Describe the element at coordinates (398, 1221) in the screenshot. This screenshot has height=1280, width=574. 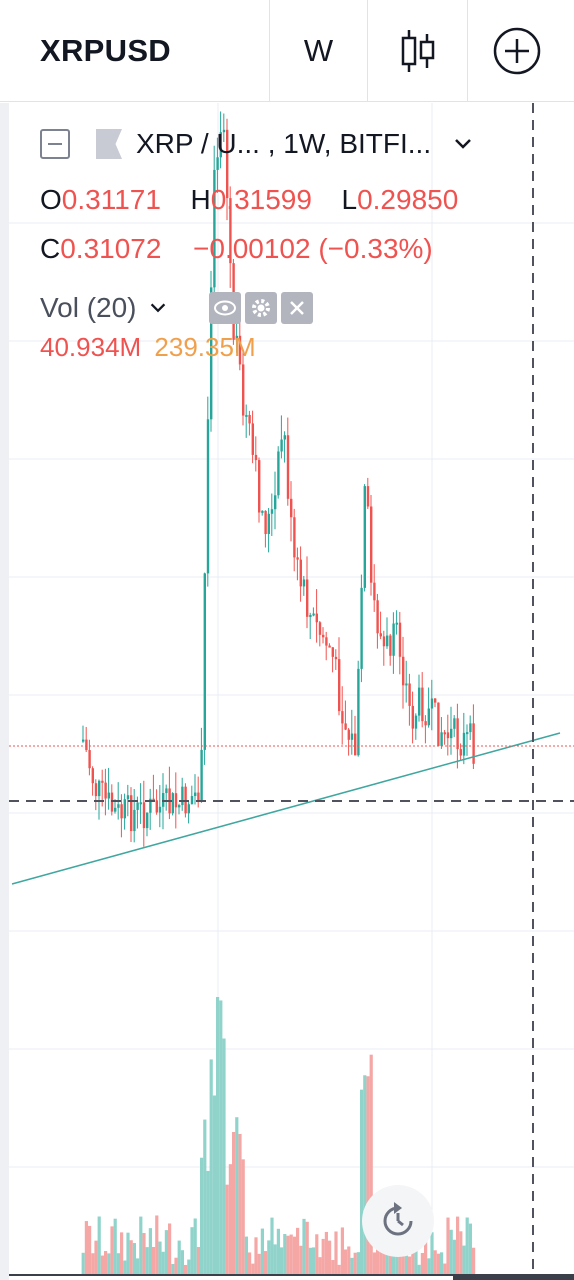
I see `reset-chart-button` at that location.